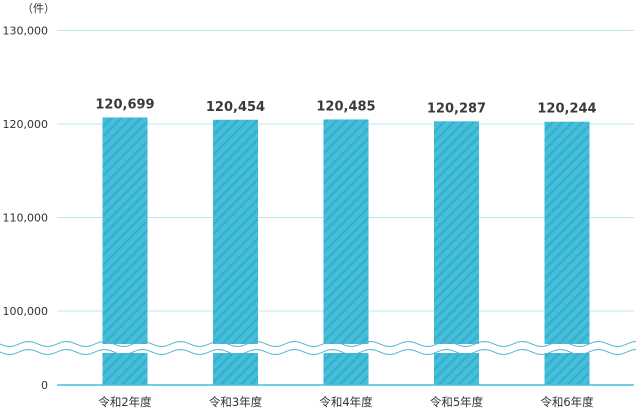  What do you see at coordinates (566, 109) in the screenshot?
I see `value-label: 120,244` at bounding box center [566, 109].